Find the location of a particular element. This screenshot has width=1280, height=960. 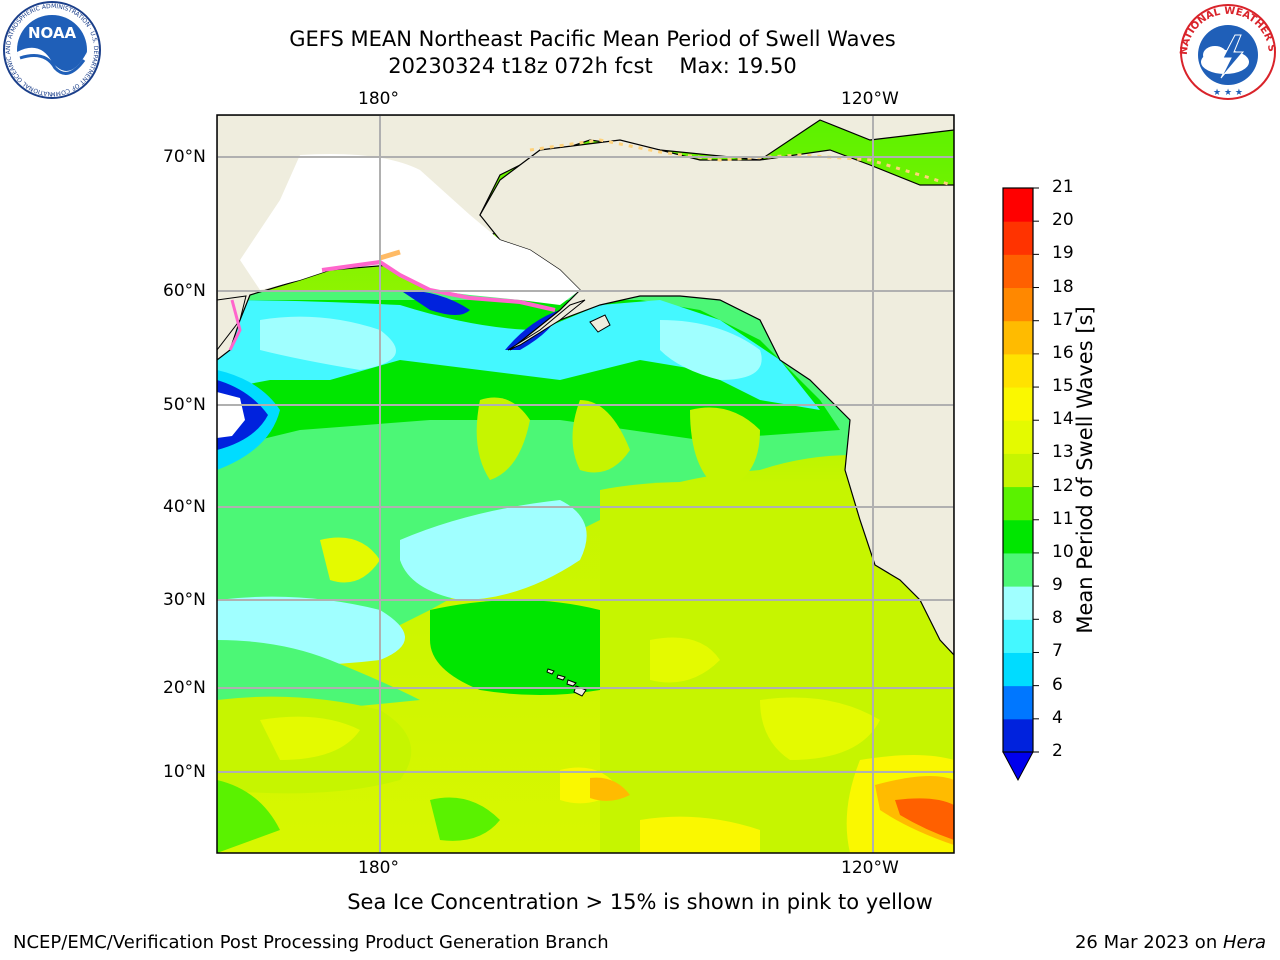

colorbar-tick-label: 9 is located at coordinates (1057, 585).